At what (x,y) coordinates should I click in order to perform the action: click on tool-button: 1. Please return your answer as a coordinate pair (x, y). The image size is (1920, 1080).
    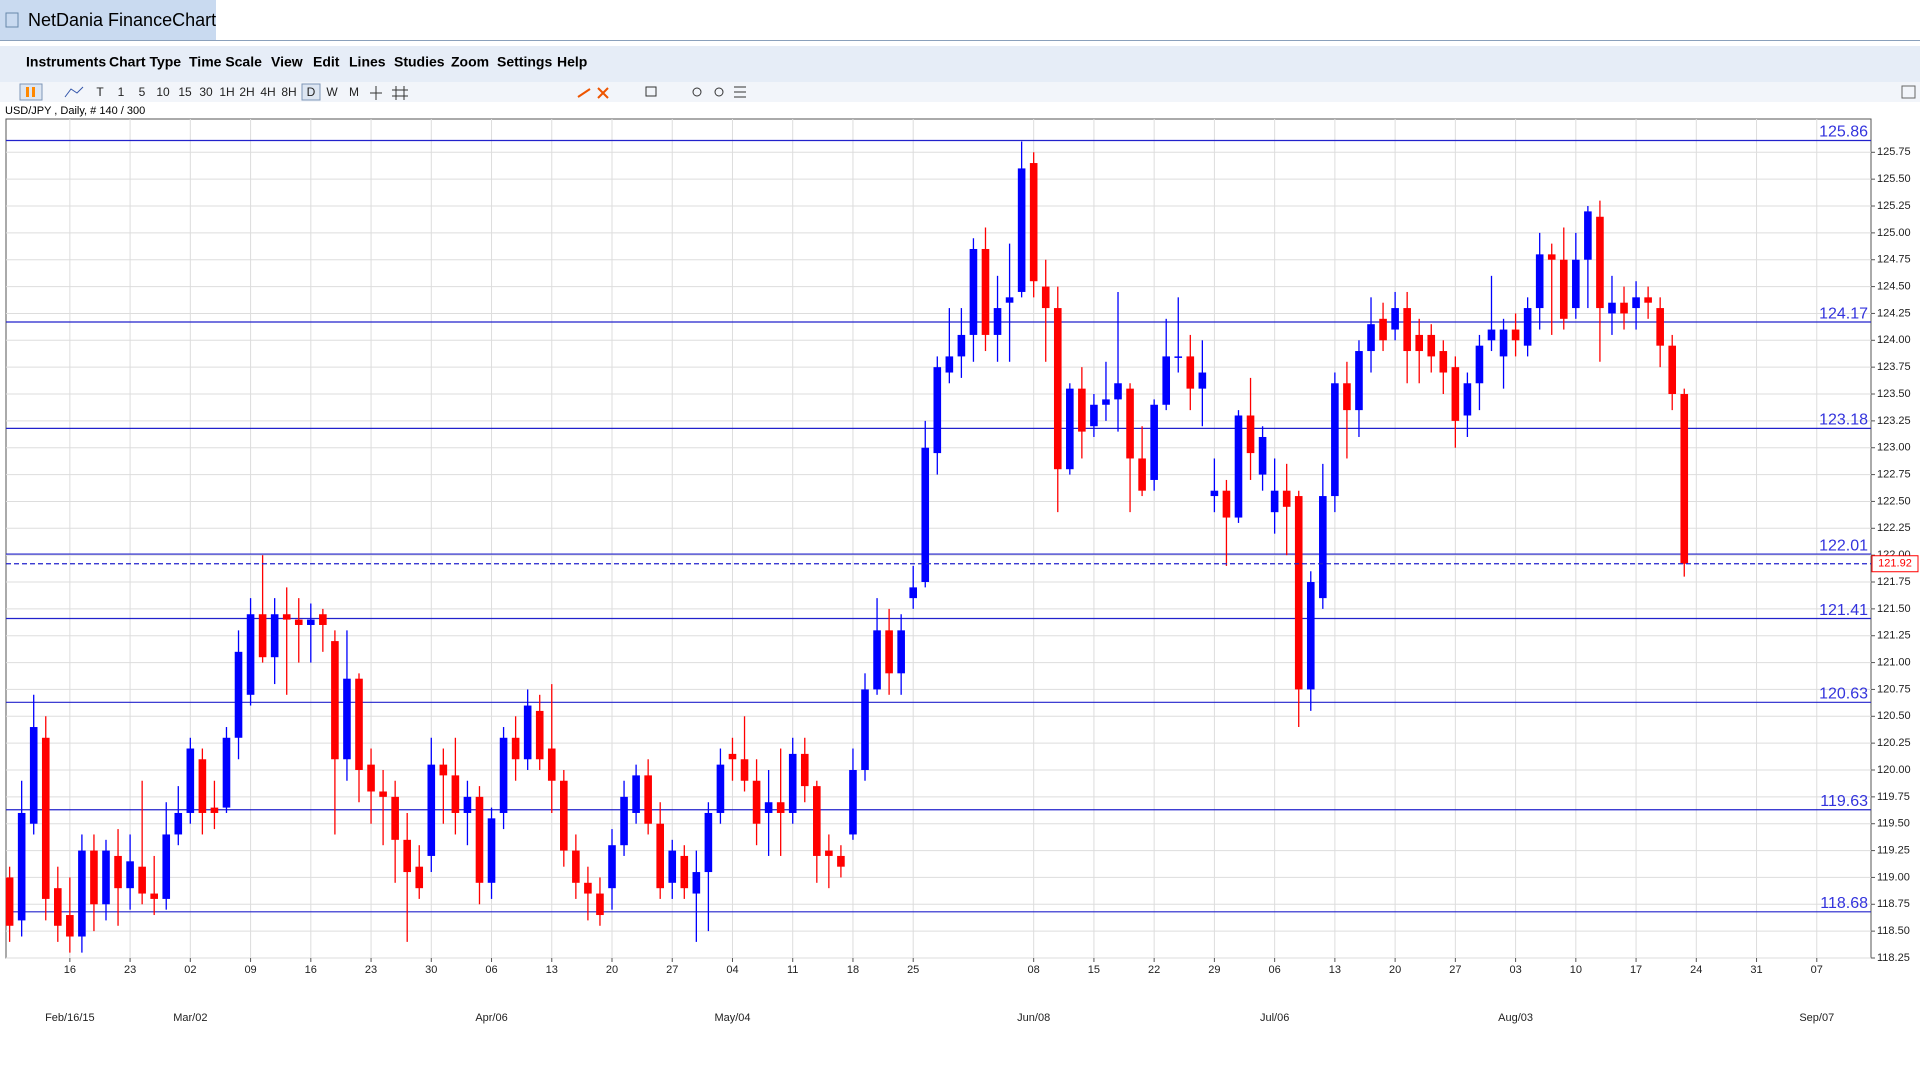
    Looking at the image, I should click on (121, 92).